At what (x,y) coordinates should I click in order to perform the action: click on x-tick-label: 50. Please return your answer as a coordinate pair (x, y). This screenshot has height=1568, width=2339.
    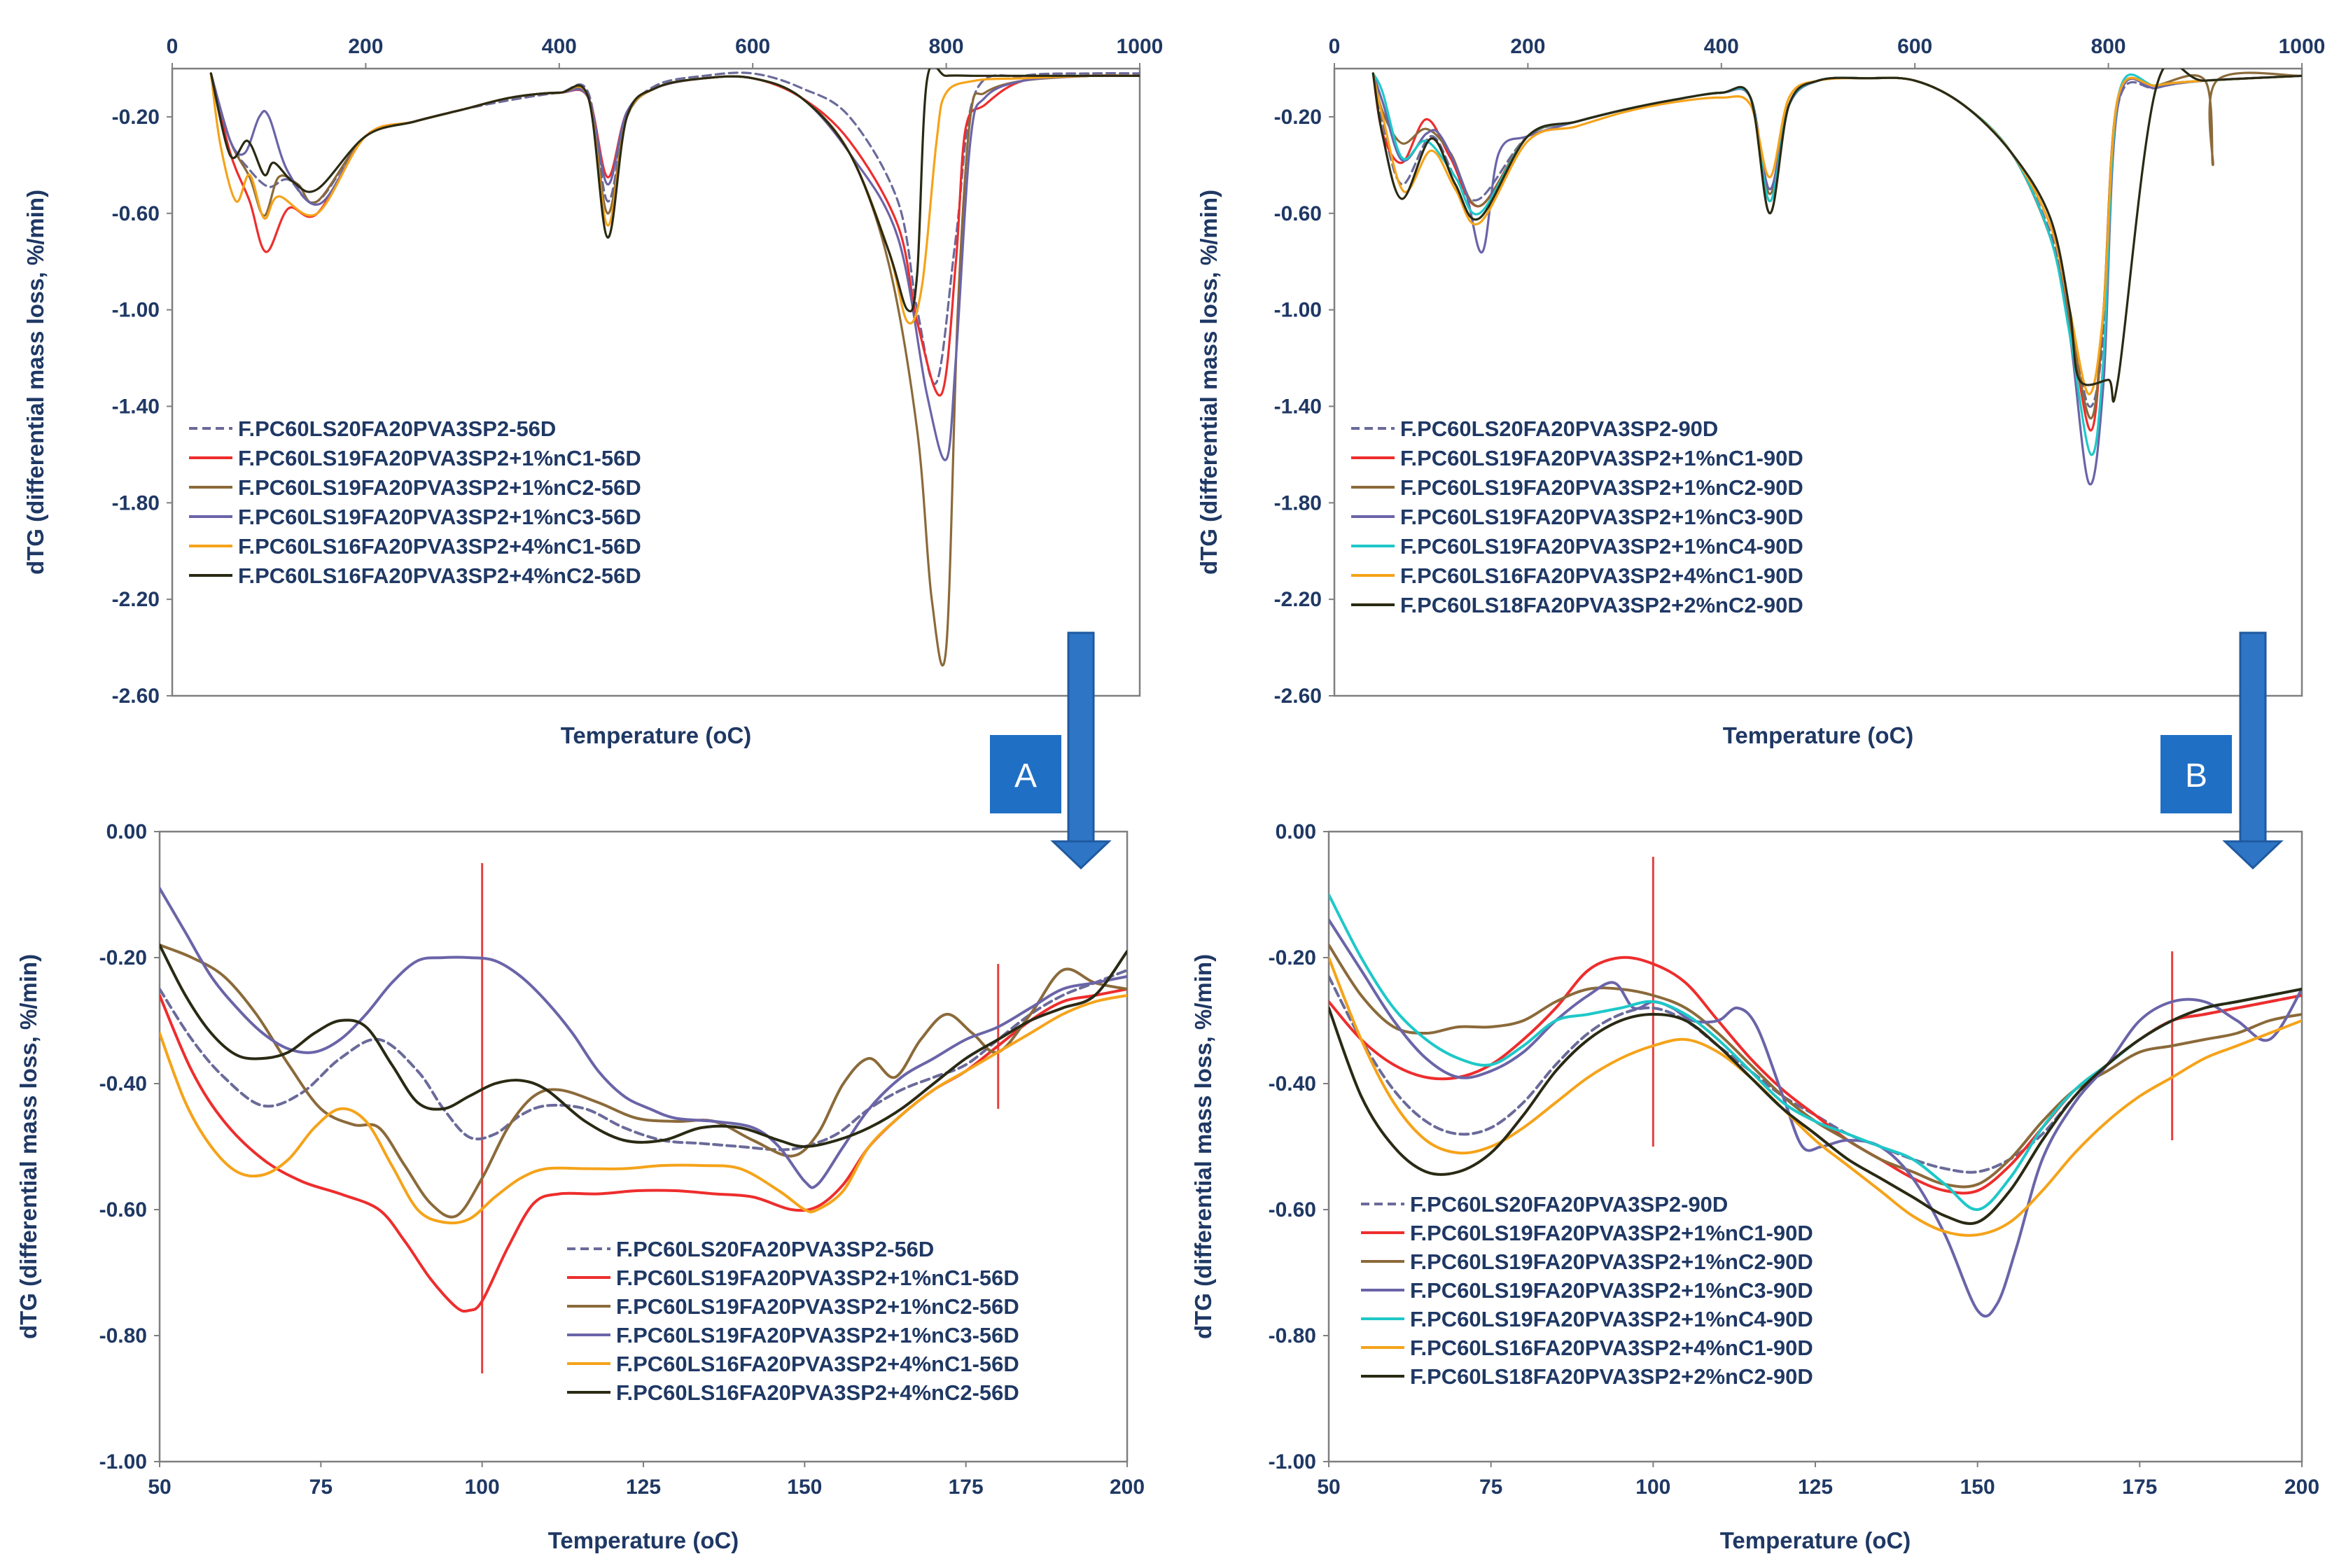
    Looking at the image, I should click on (159, 1487).